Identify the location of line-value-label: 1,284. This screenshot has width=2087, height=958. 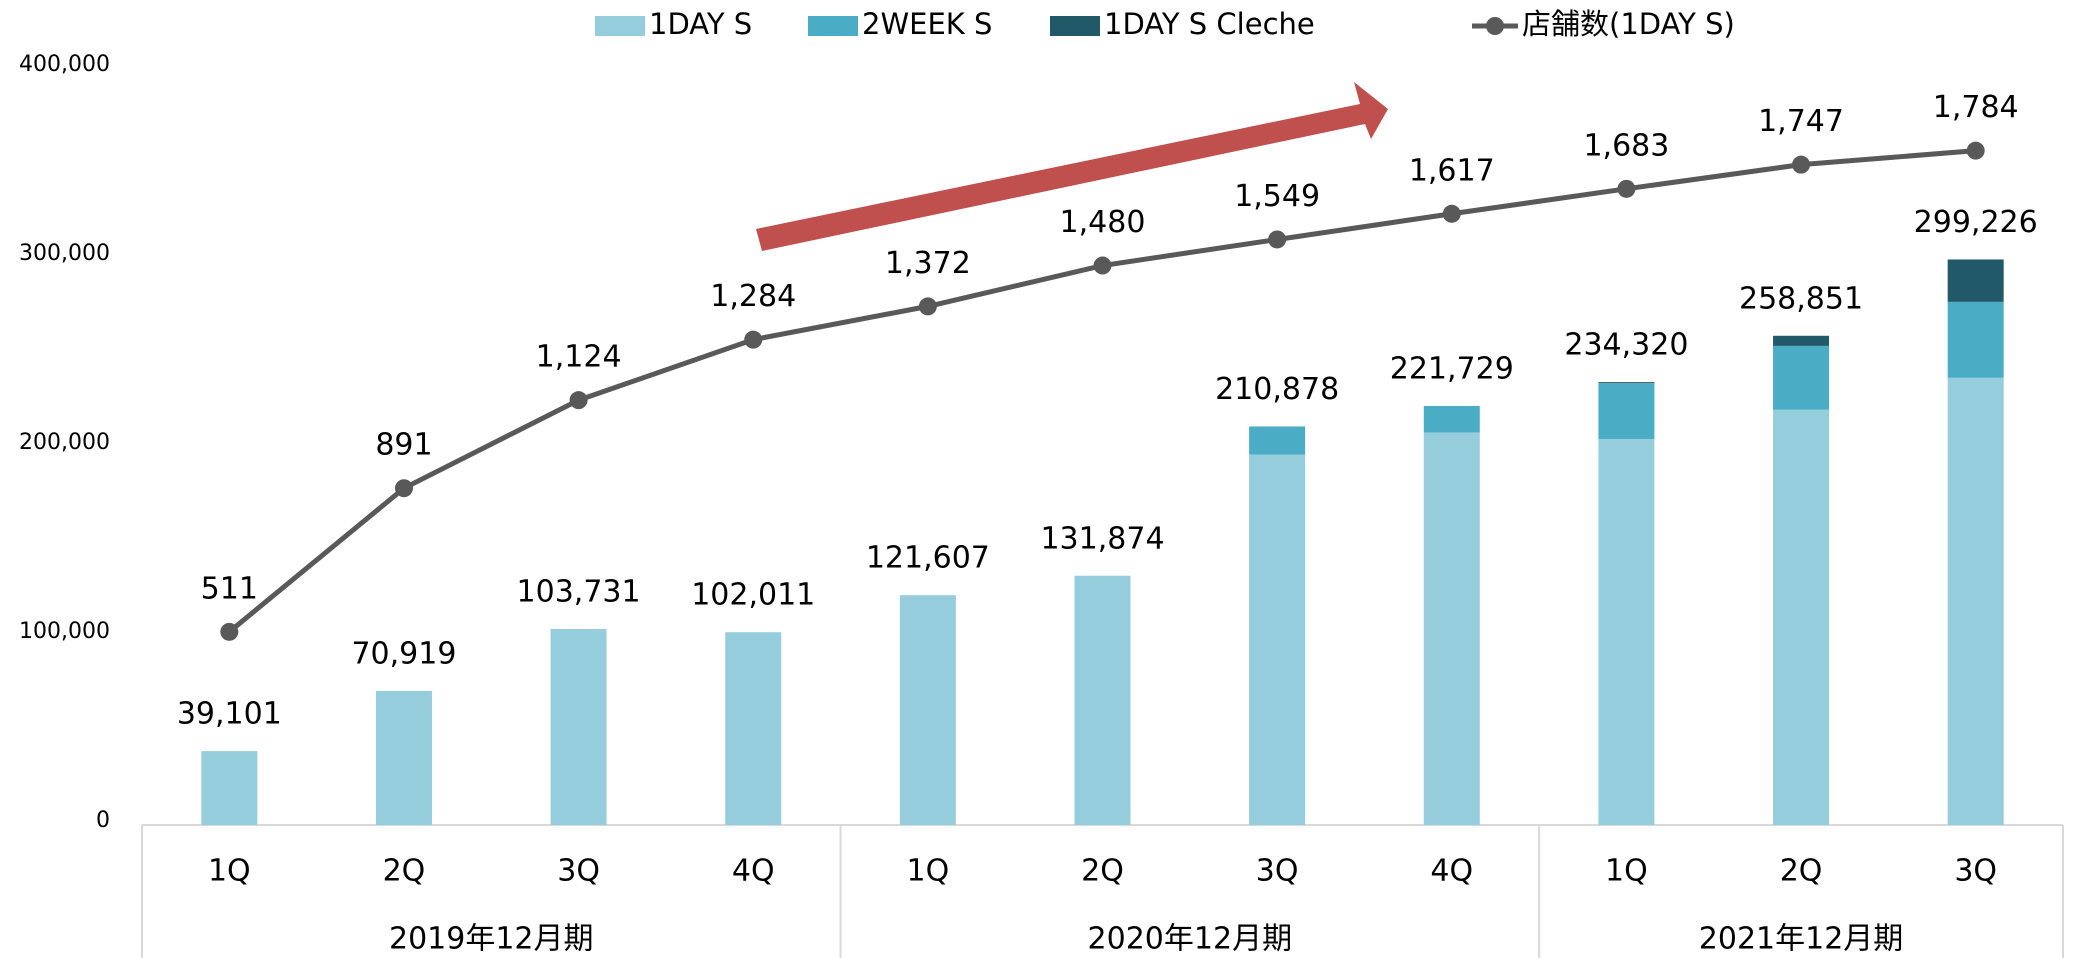
(753, 296).